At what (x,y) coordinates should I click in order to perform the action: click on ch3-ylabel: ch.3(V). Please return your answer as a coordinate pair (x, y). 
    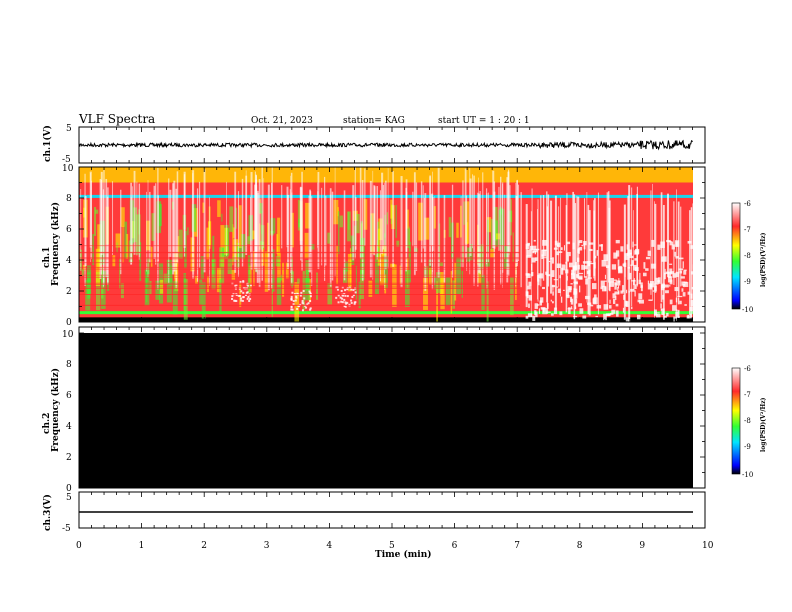
    Looking at the image, I should click on (47, 512).